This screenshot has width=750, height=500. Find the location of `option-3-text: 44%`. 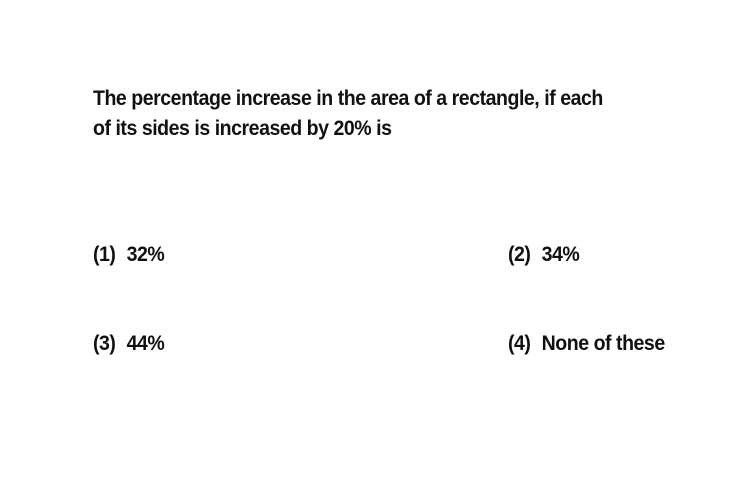

option-3-text: 44% is located at coordinates (145, 343).